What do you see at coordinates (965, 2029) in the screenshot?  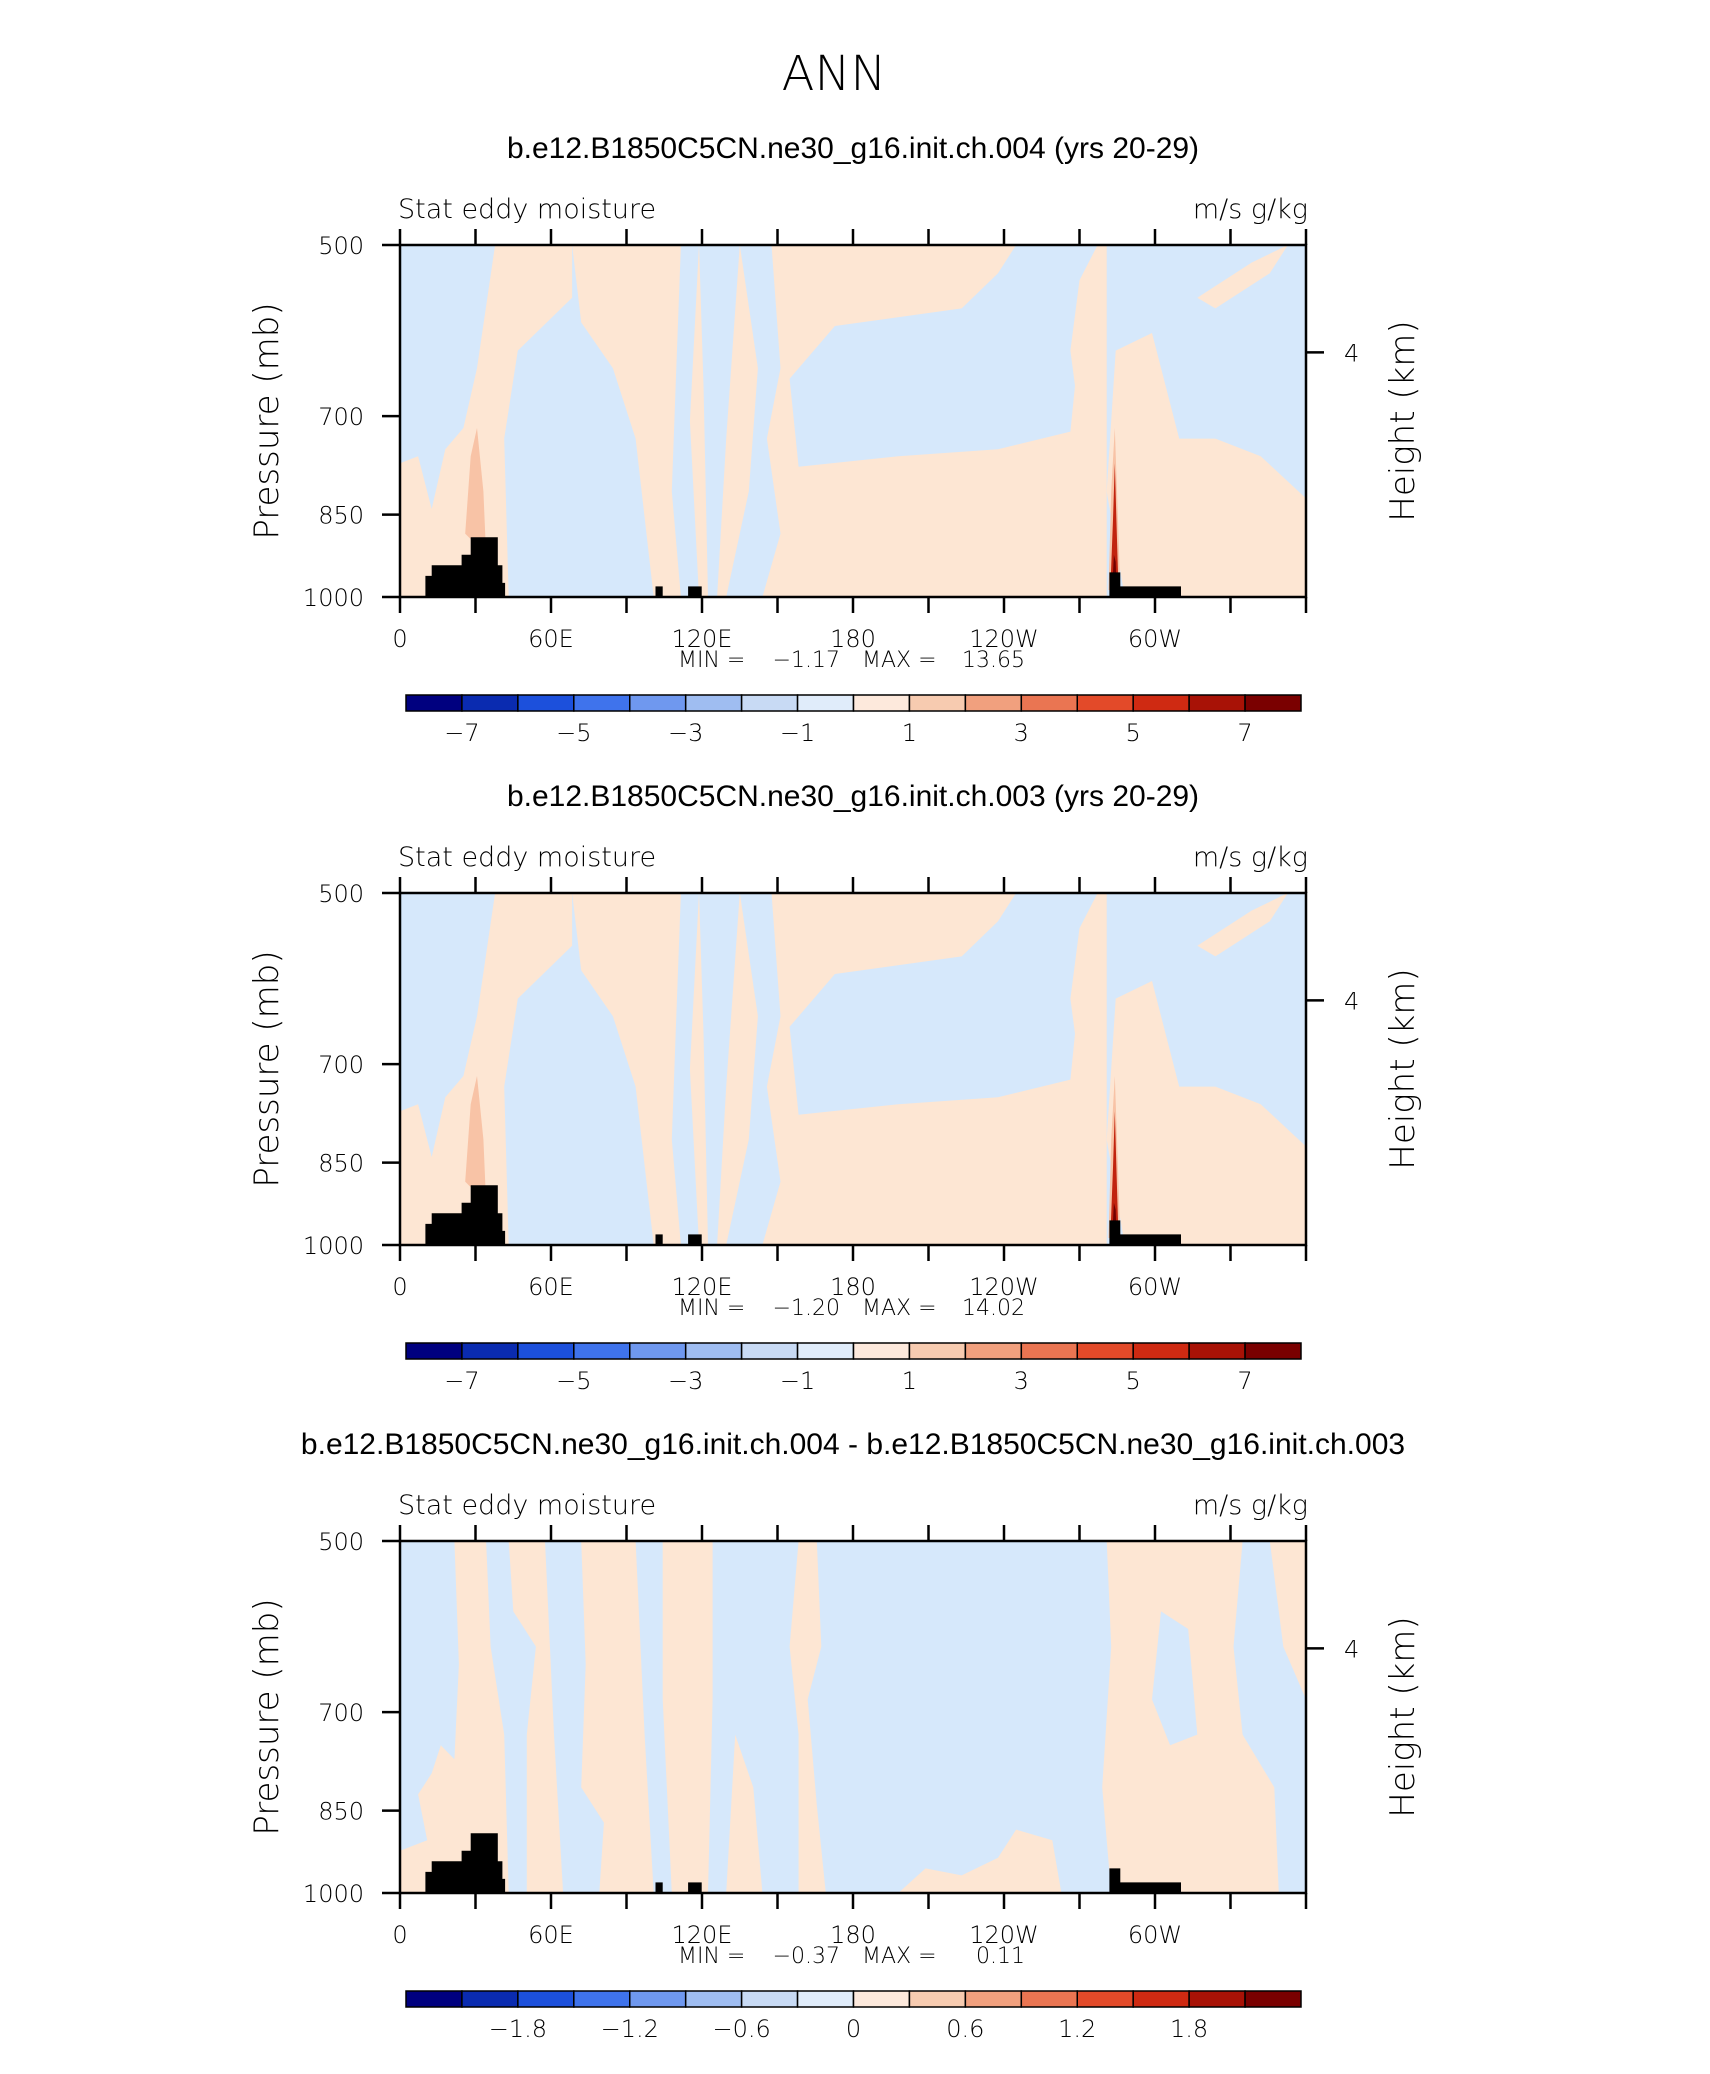 I see `colorbar-label: 0.6` at bounding box center [965, 2029].